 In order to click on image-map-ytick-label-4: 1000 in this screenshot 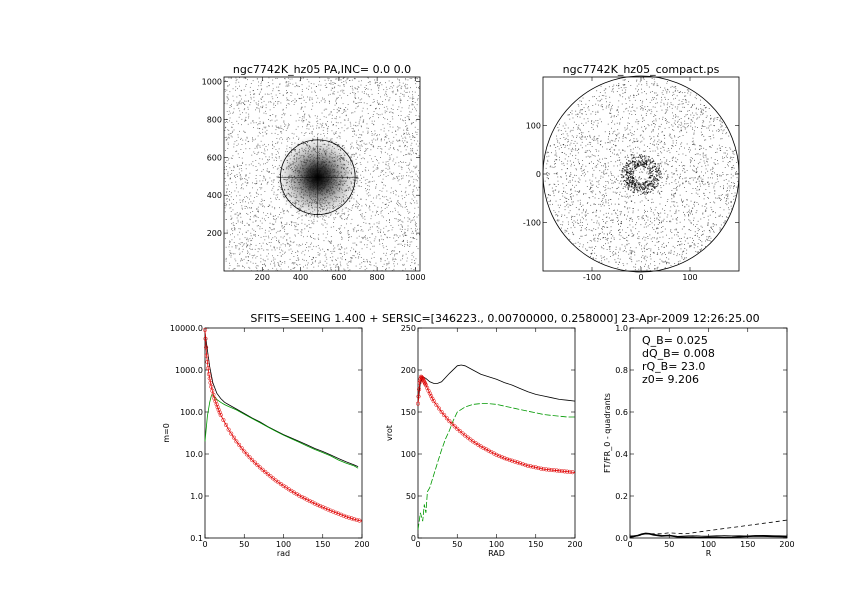, I will do `click(212, 82)`.